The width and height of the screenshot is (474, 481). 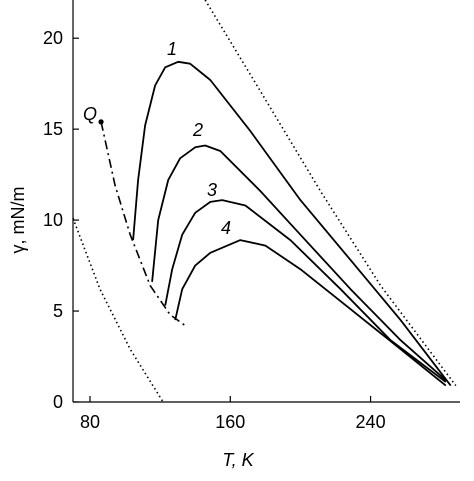 I want to click on series-label: 3, so click(x=212, y=190).